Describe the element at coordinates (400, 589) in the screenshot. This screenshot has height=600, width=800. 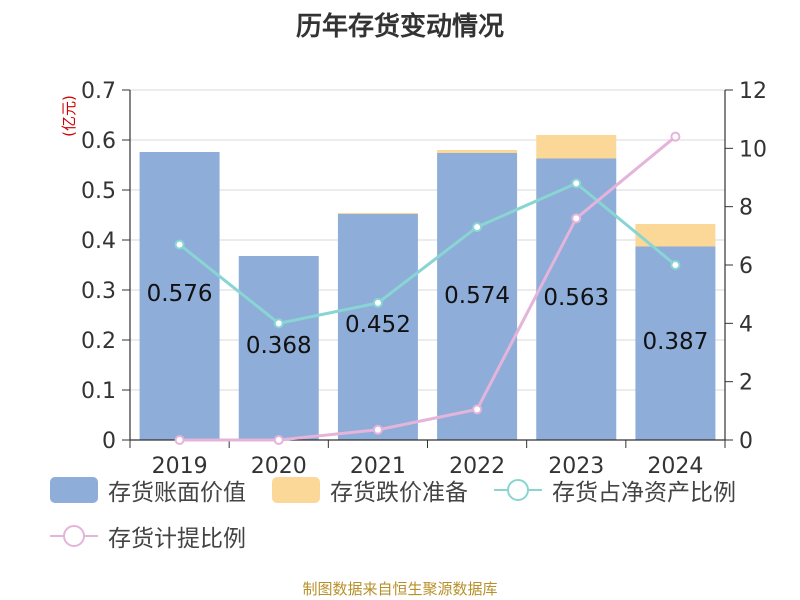
I see `data-source-note: 制图数据来自恒生聚源数据库` at that location.